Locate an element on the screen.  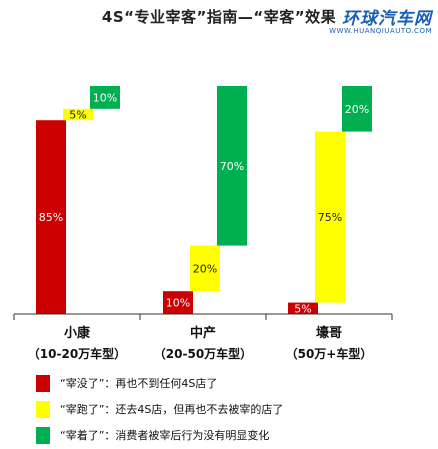
legend-swatch-green is located at coordinates (43, 435).